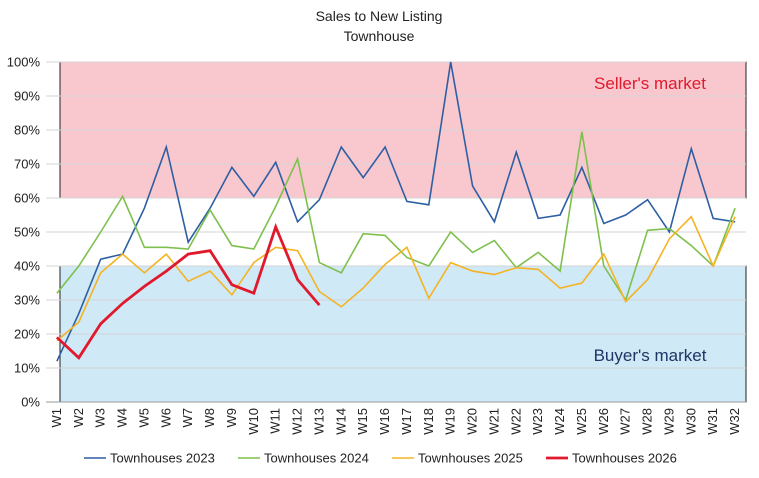 The width and height of the screenshot is (759, 478). I want to click on y-tick-label: 80%, so click(27, 130).